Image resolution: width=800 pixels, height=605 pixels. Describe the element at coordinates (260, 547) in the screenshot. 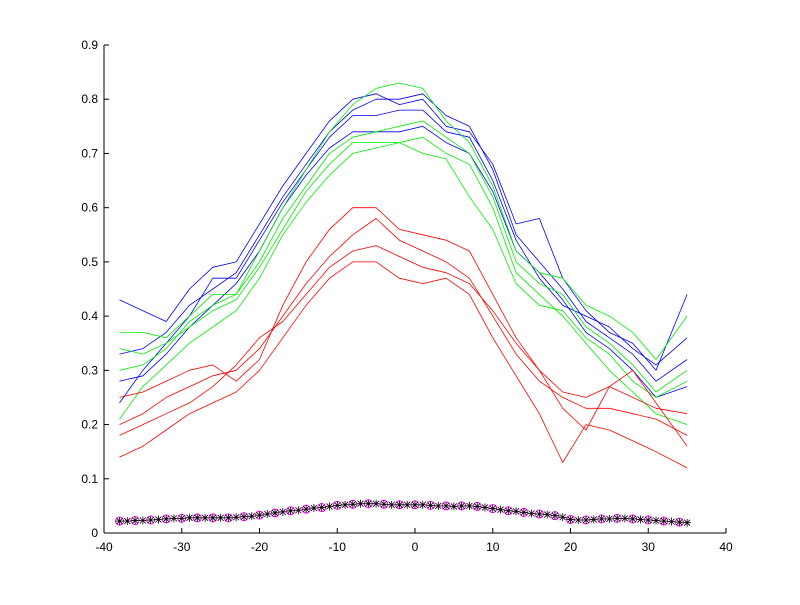

I see `x-tick-label: -20` at that location.